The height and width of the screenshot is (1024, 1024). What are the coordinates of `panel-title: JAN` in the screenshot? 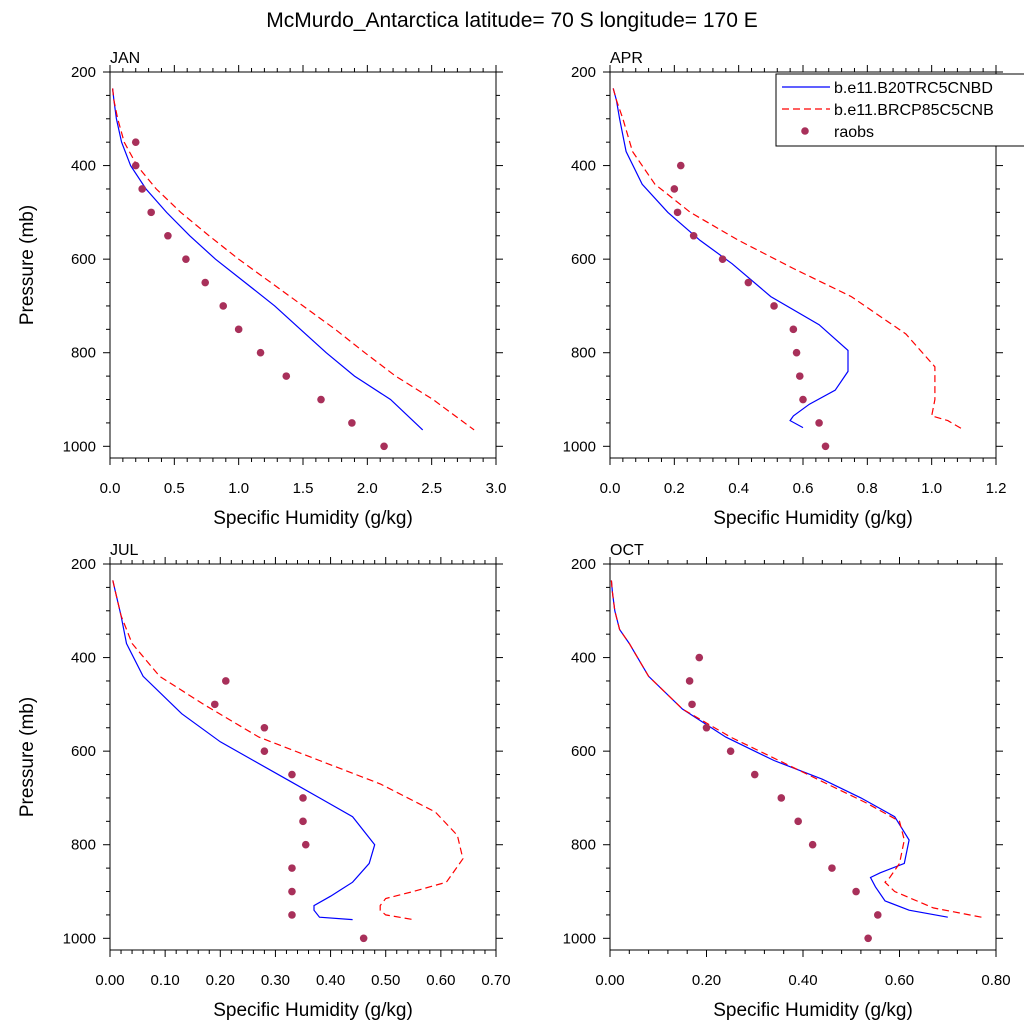 It's located at (125, 58).